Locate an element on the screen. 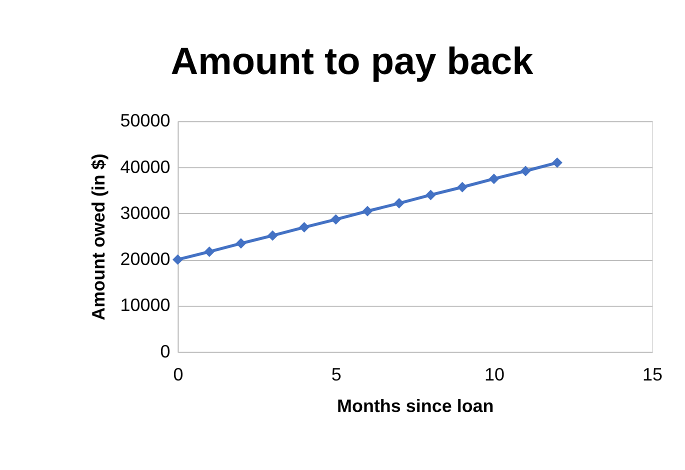  chart-title: Amount to pay back is located at coordinates (352, 62).